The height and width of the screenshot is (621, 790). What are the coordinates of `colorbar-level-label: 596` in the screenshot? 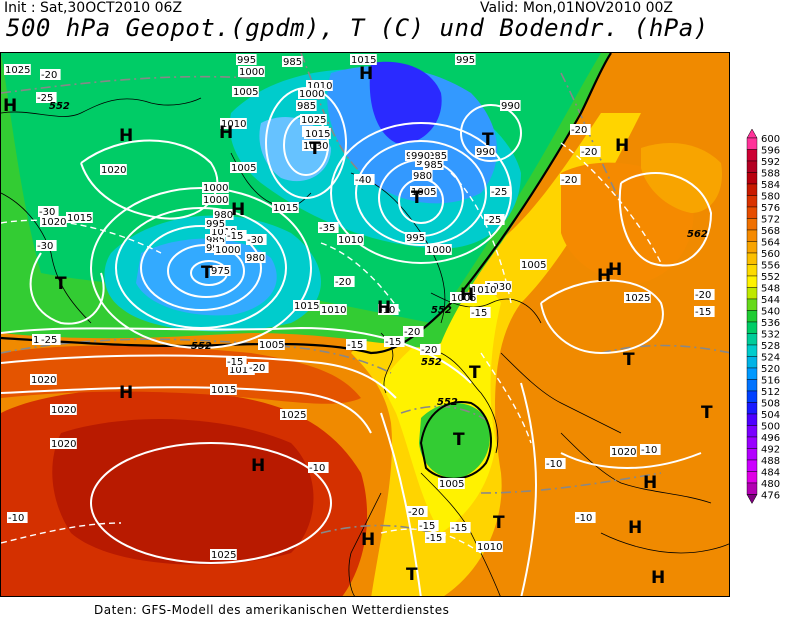 It's located at (770, 151).